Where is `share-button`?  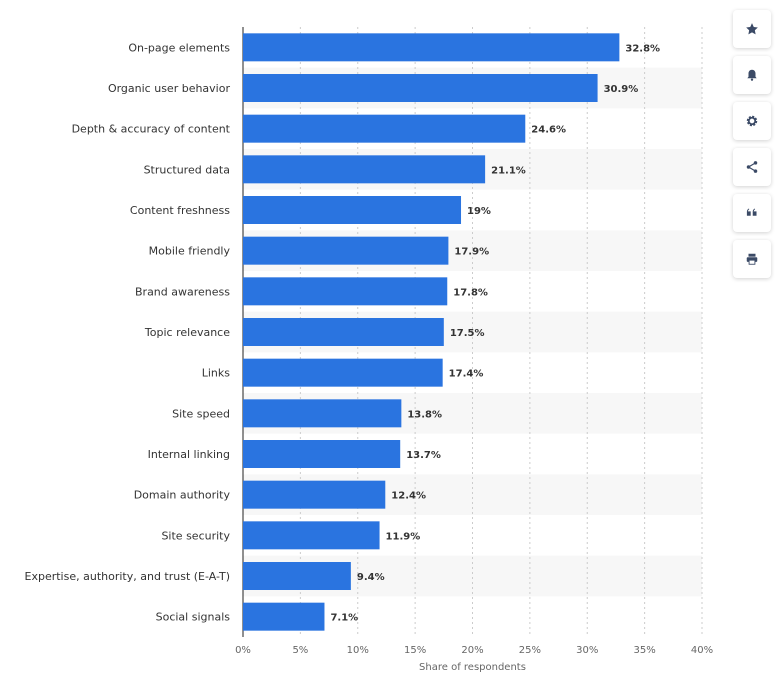 share-button is located at coordinates (752, 167).